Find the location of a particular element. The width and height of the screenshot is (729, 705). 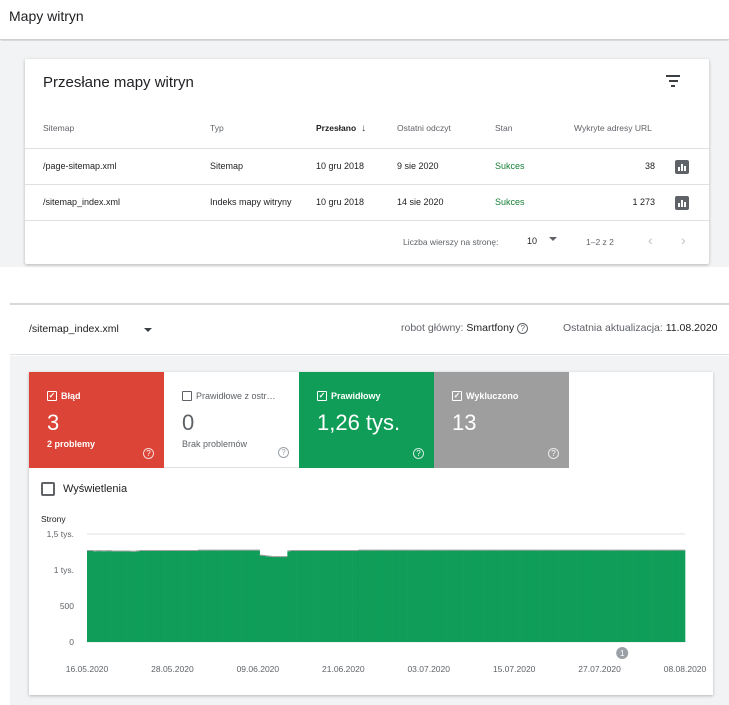

crawler-label: robot główny: is located at coordinates (432, 328).